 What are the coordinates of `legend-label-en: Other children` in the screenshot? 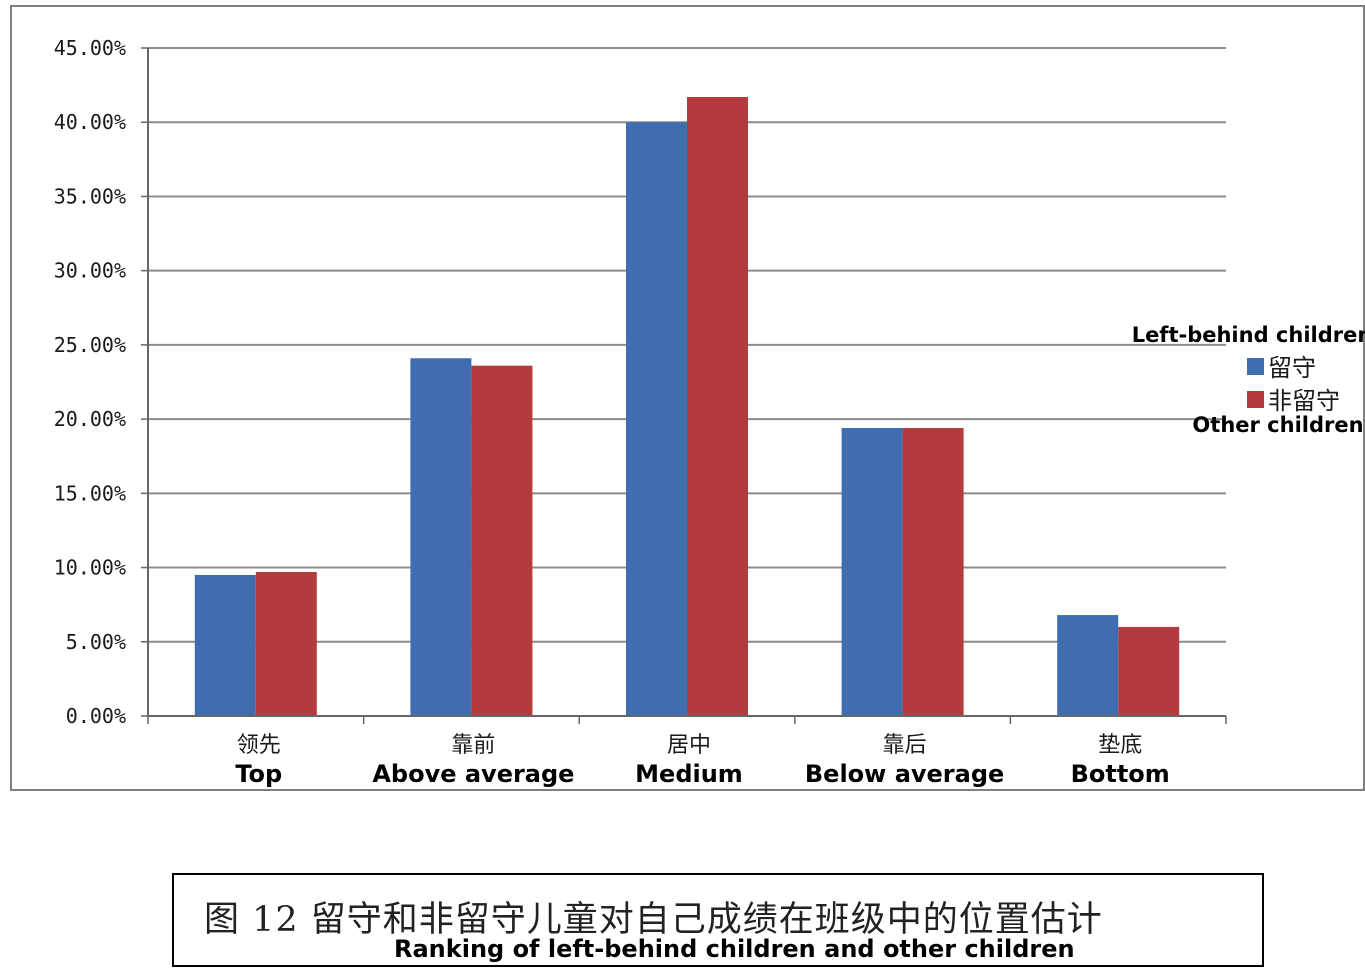 It's located at (1277, 425).